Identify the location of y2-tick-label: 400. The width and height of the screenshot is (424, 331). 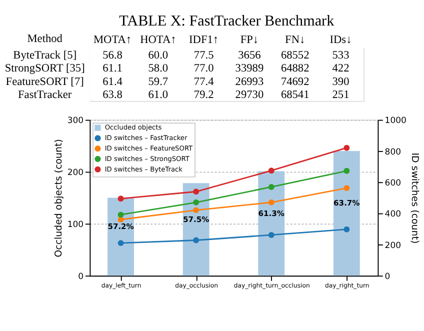
(393, 215).